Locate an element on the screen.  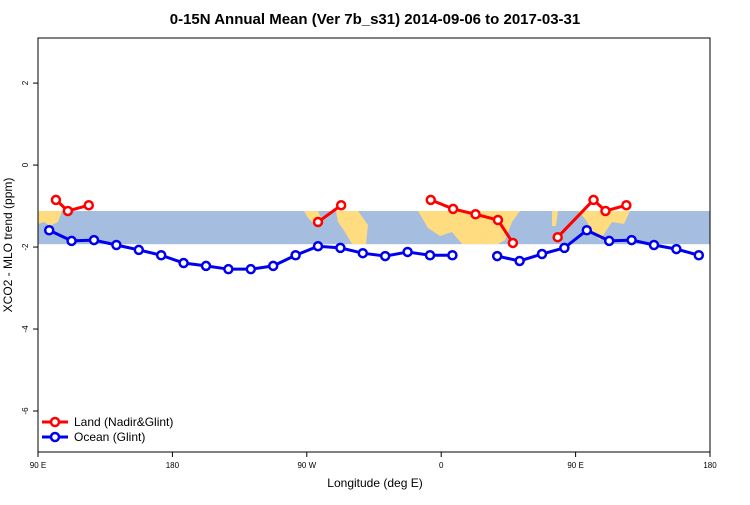
x-tick-label: 90 W is located at coordinates (306, 465).